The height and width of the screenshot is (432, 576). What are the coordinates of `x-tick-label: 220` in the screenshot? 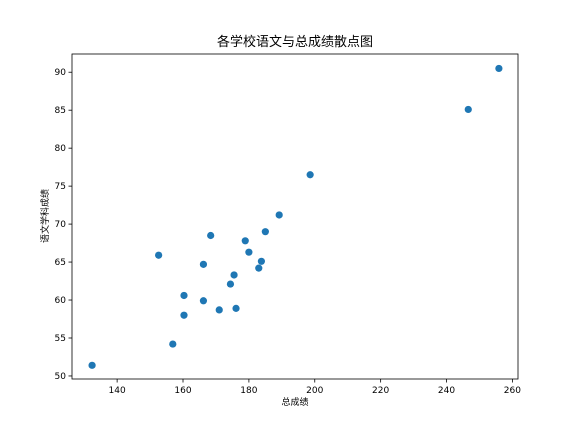 It's located at (380, 391).